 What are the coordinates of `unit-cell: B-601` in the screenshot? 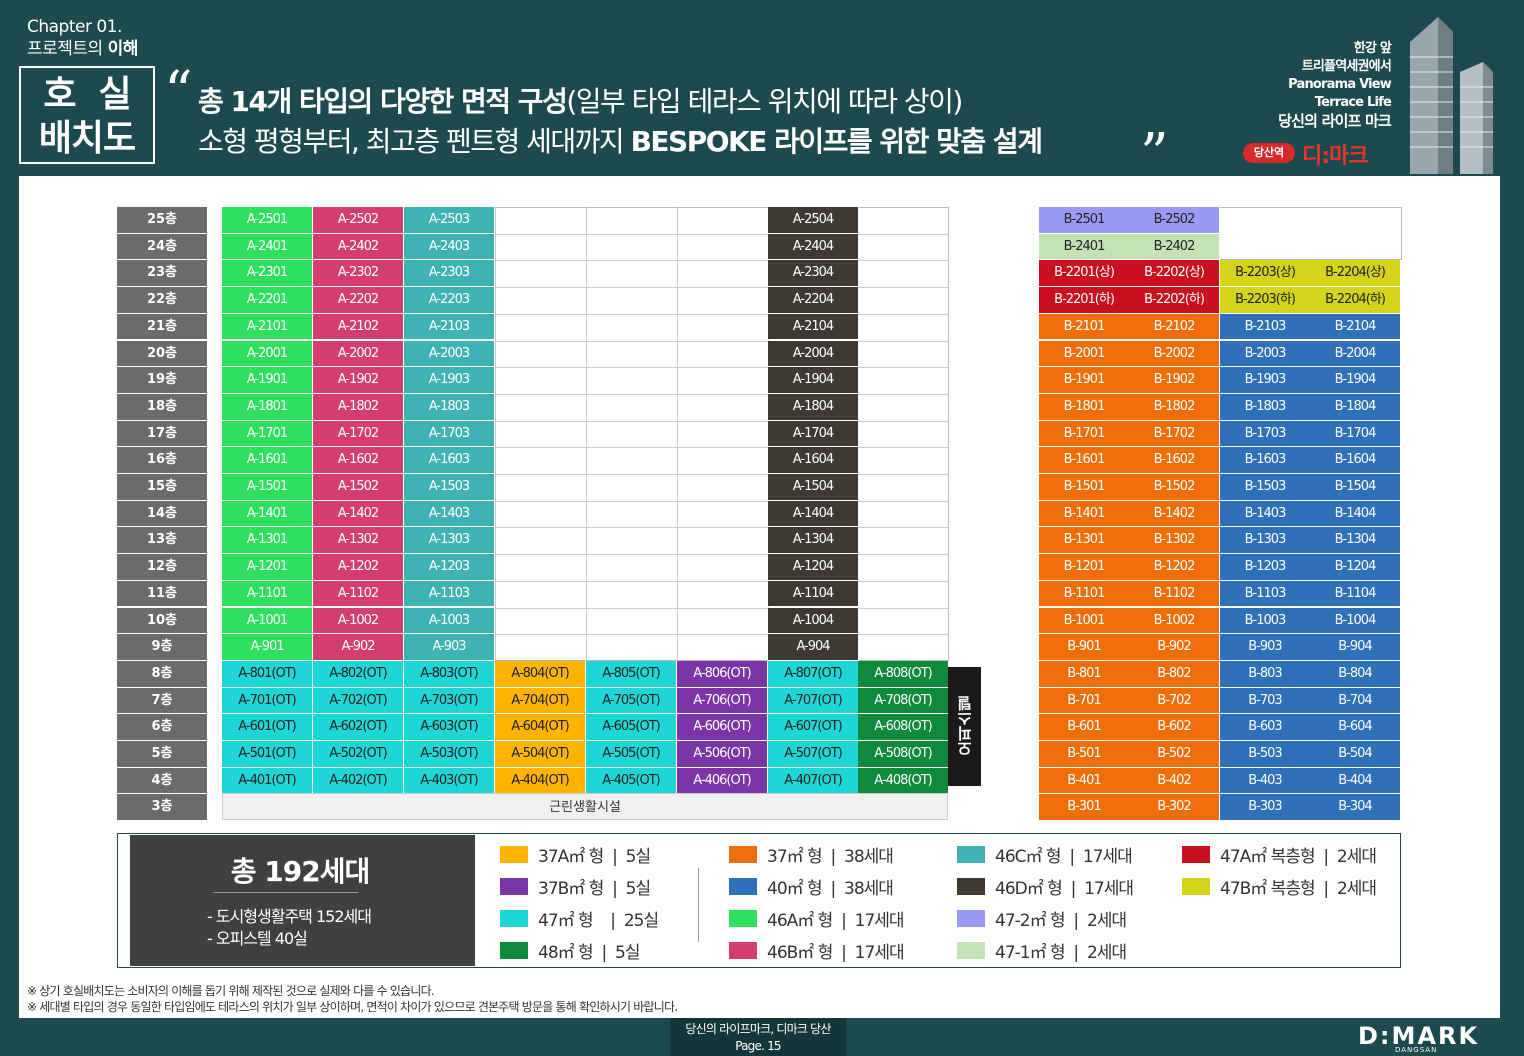 It's located at (1084, 727).